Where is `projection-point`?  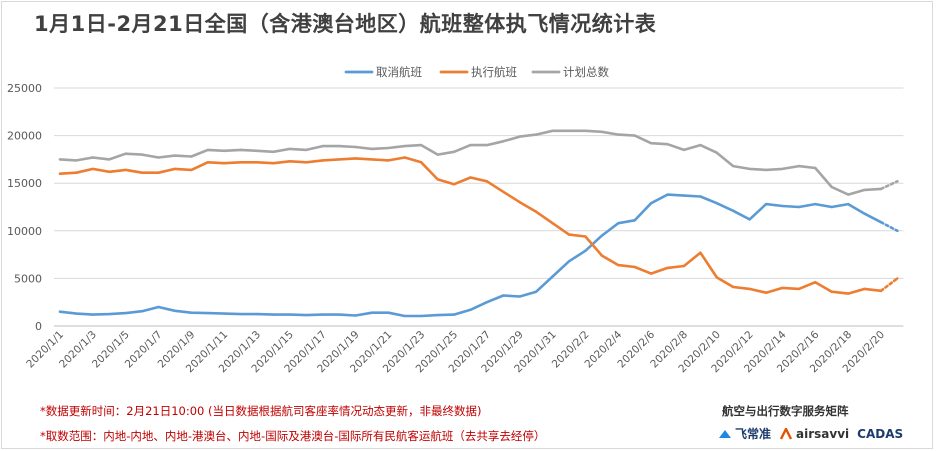
projection-point is located at coordinates (897, 181).